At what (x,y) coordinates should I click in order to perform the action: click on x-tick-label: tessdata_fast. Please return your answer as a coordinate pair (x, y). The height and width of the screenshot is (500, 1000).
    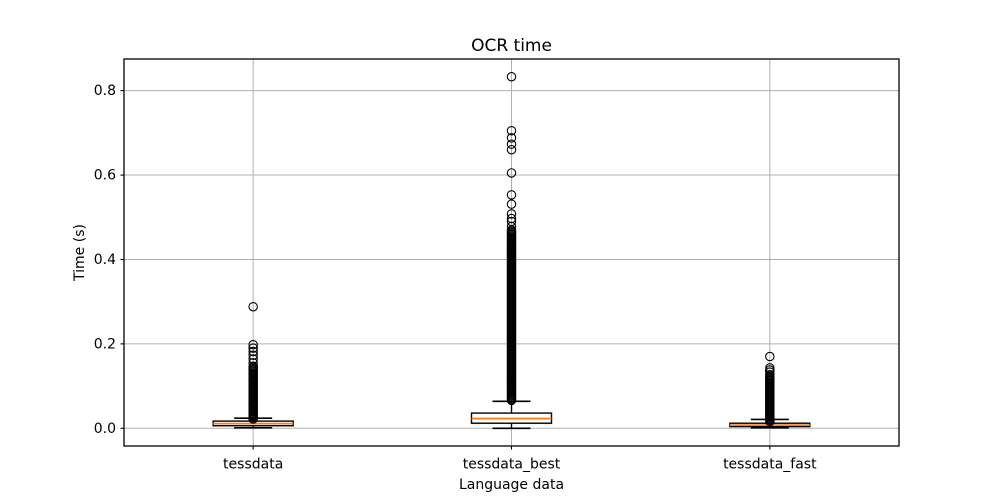
    Looking at the image, I should click on (770, 465).